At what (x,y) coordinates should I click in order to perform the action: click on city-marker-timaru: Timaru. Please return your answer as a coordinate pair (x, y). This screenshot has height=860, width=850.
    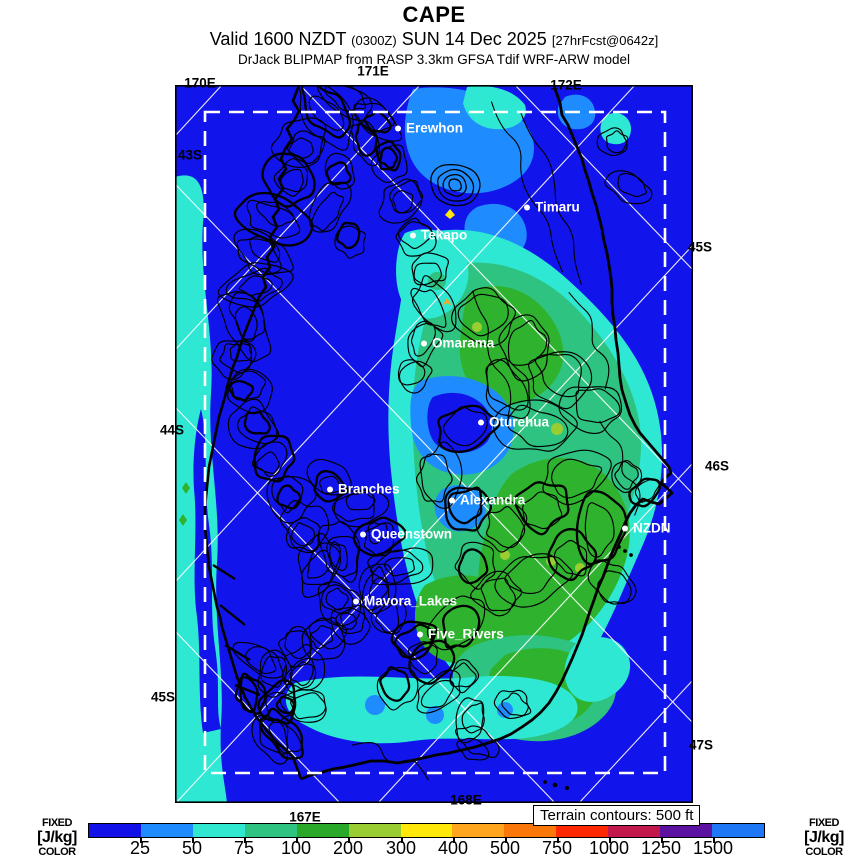
    Looking at the image, I should click on (552, 207).